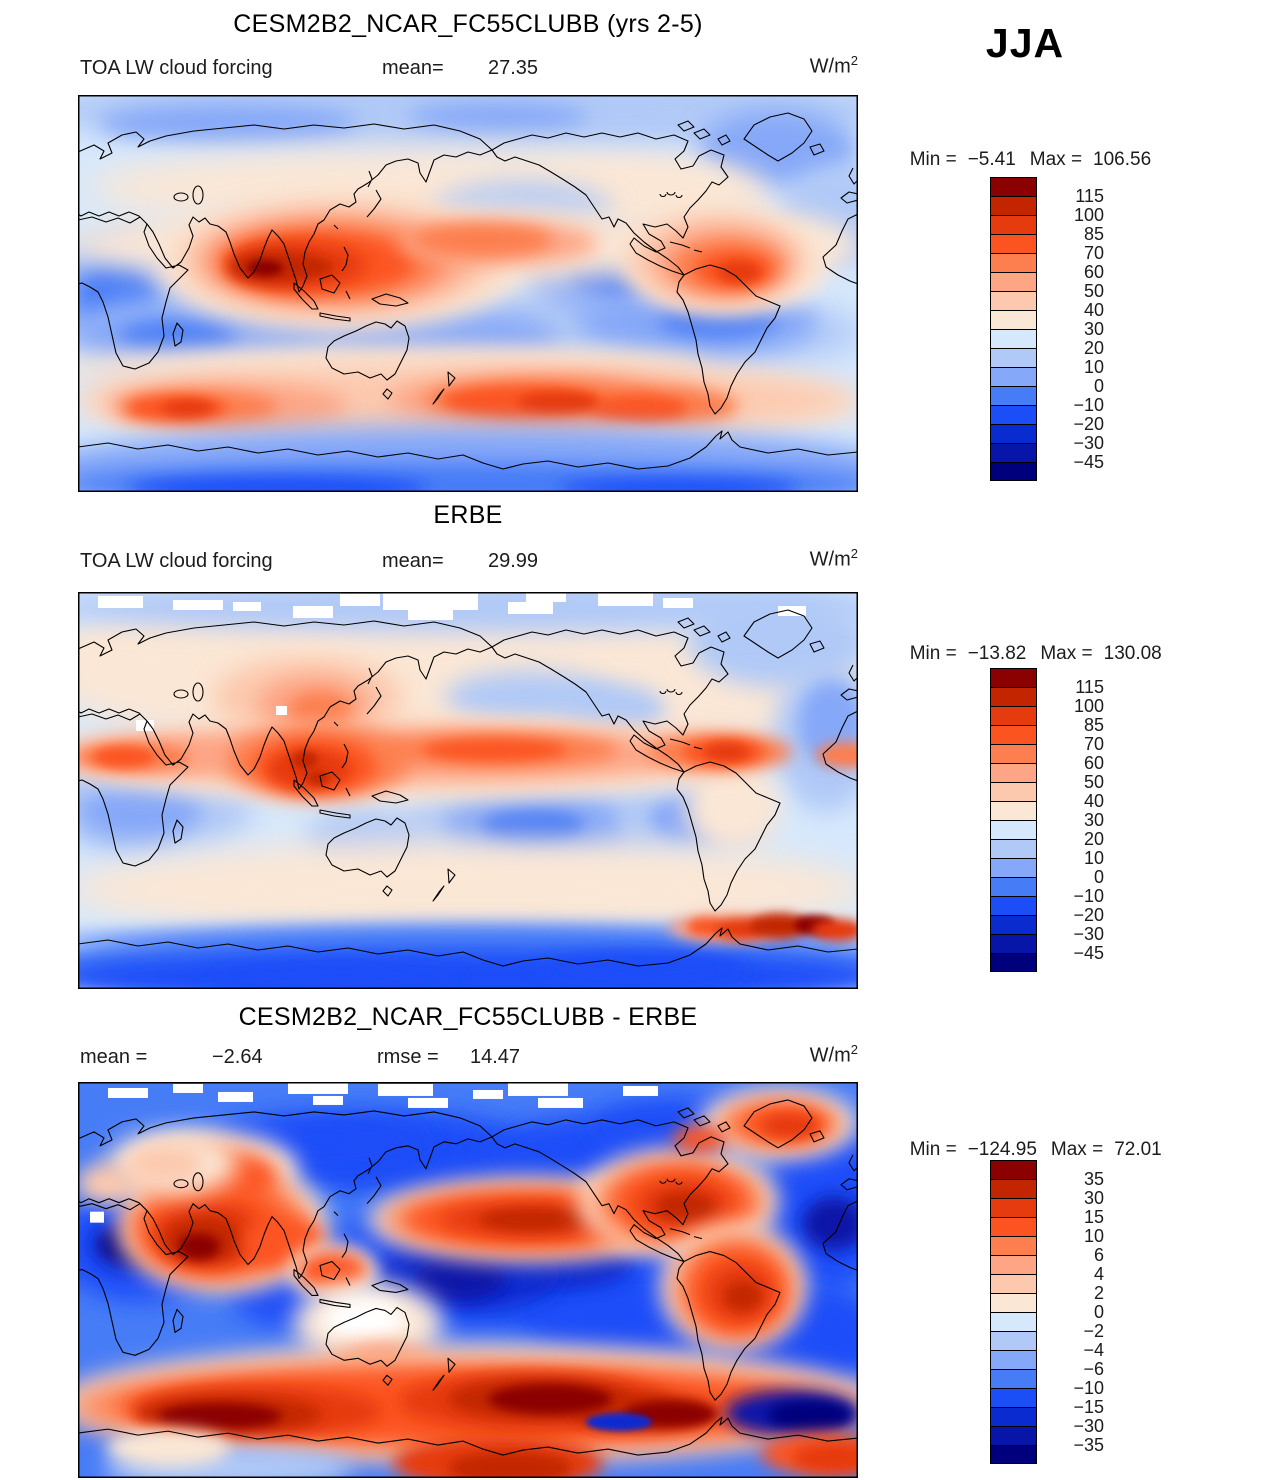  I want to click on colorbar-tick-label: −15, so click(1088, 1406).